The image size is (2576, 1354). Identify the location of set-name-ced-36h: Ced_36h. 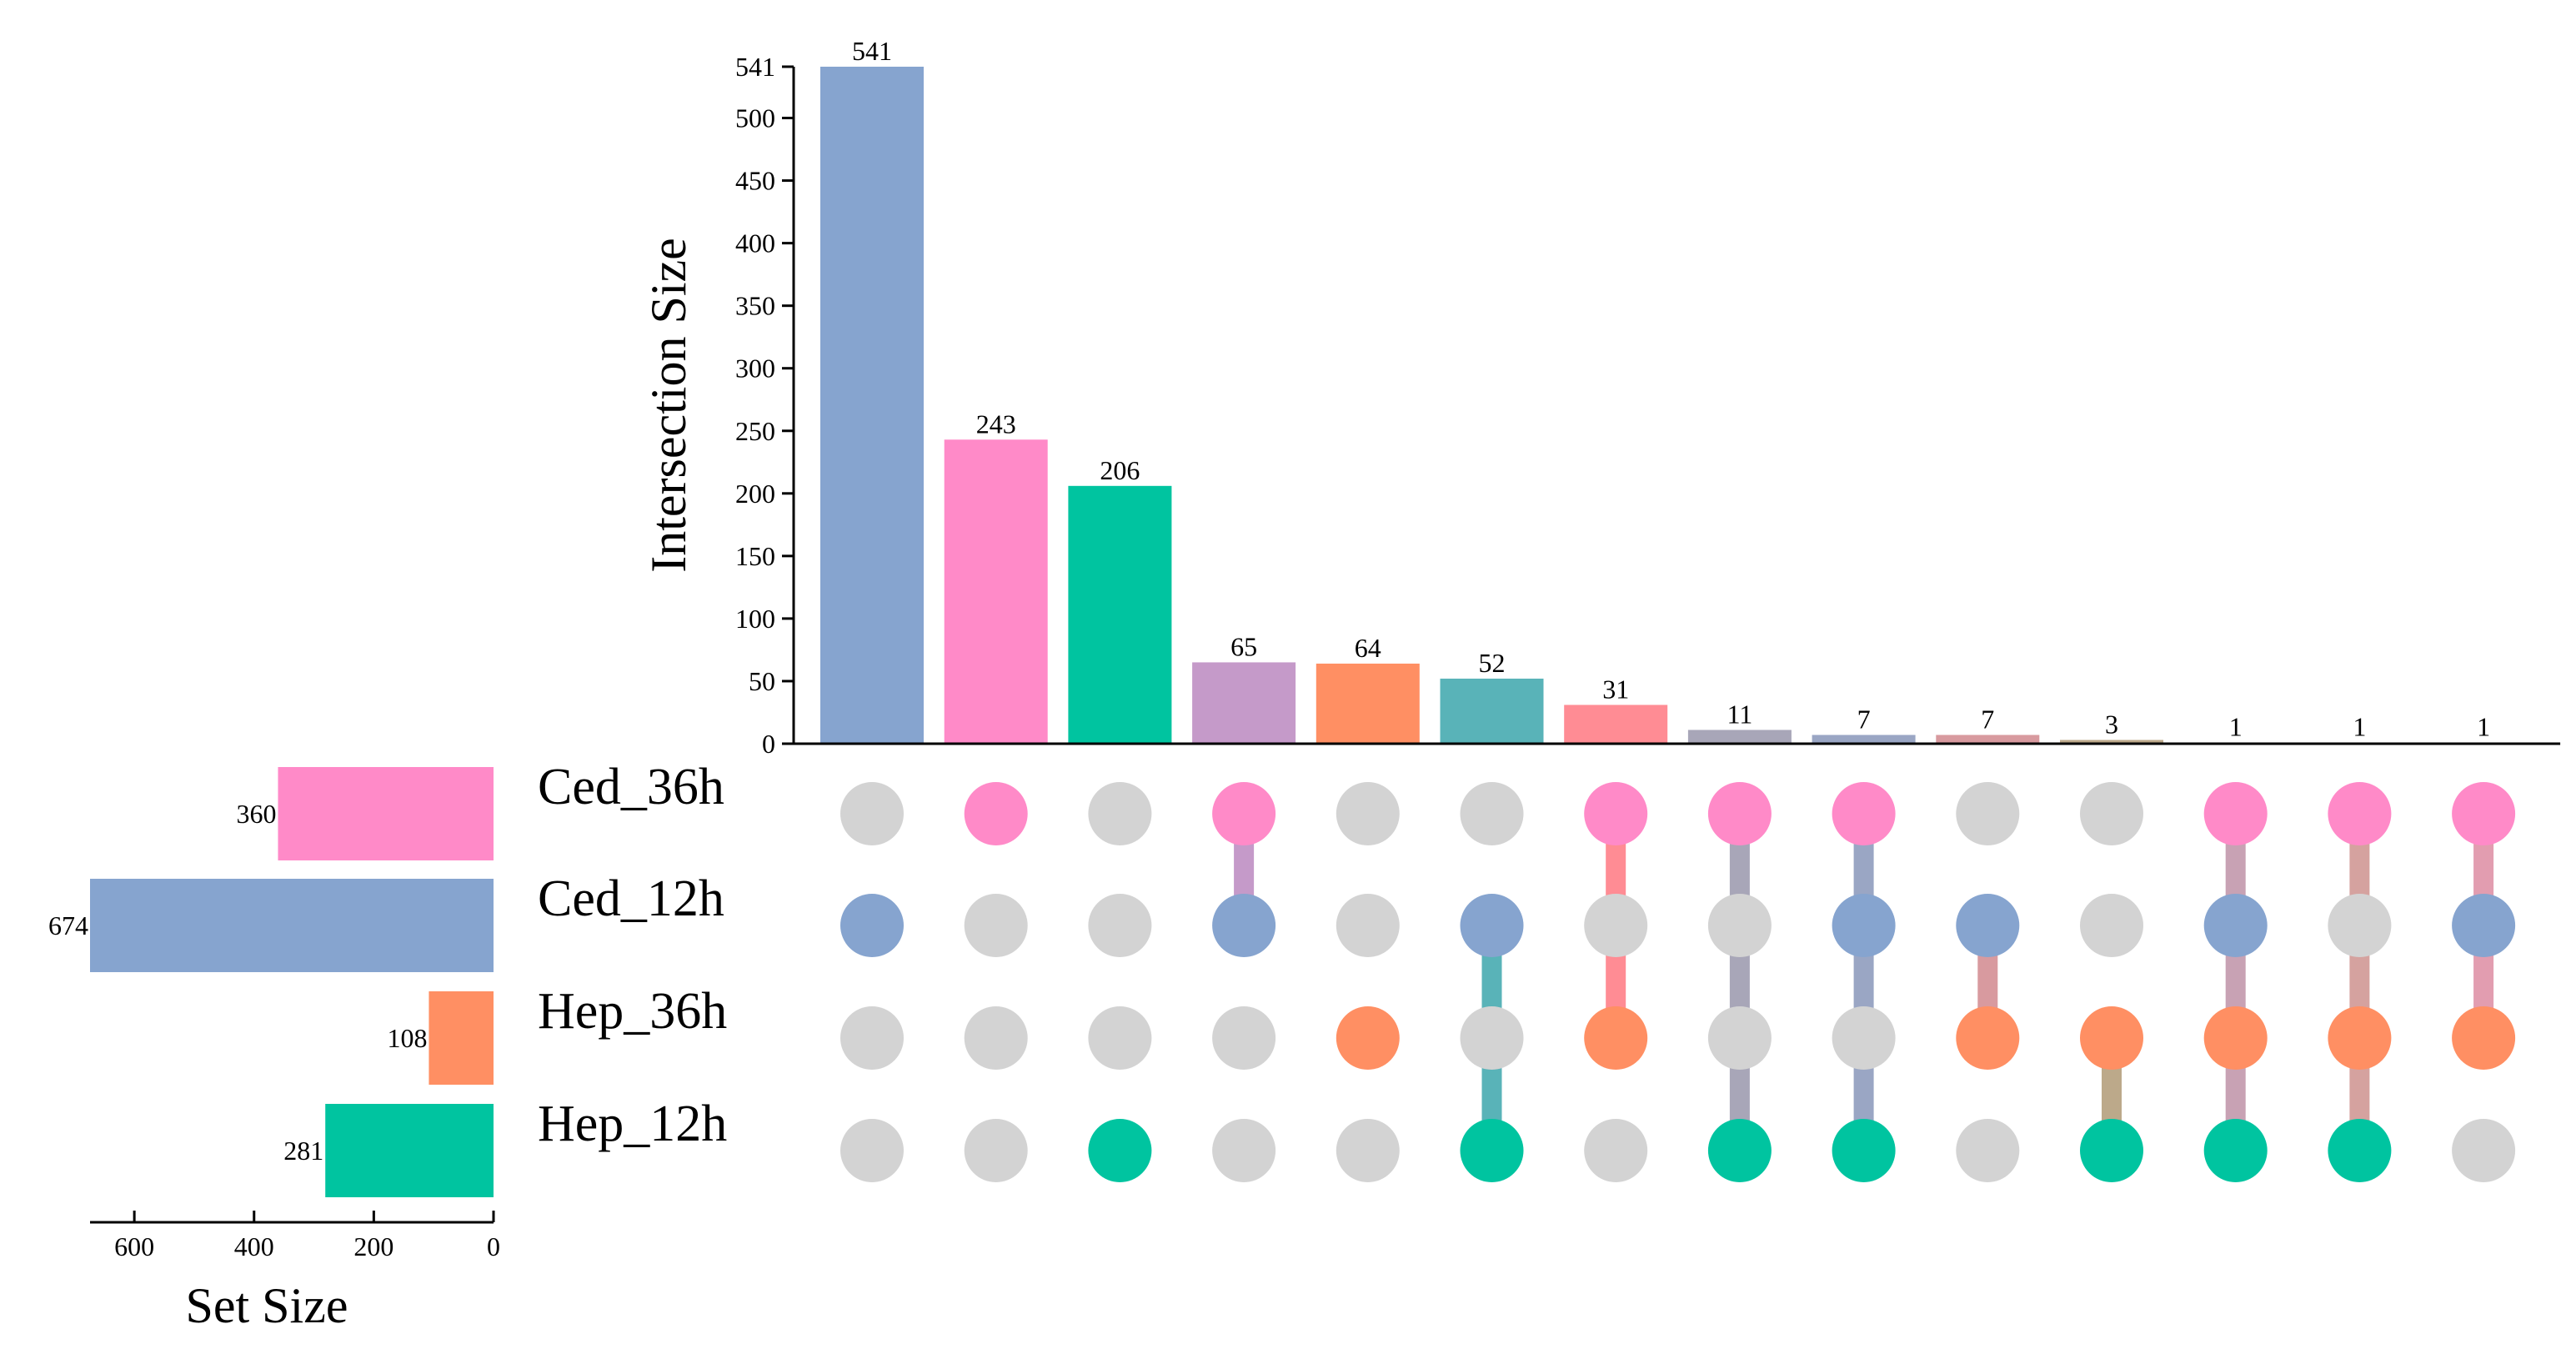
(631, 787).